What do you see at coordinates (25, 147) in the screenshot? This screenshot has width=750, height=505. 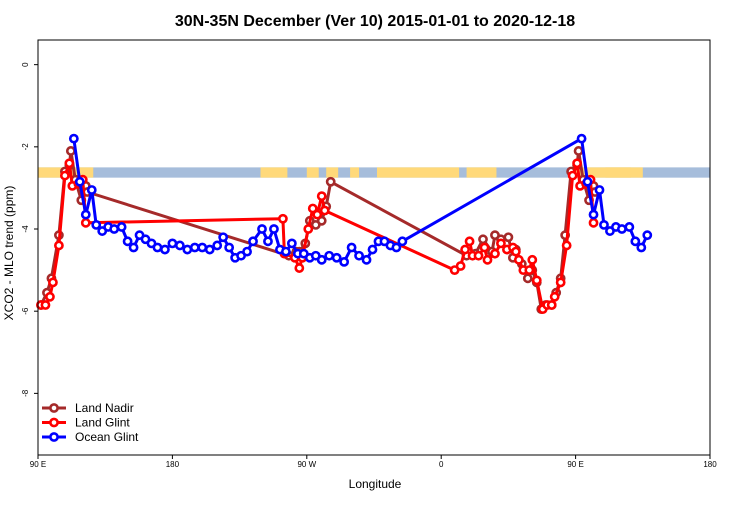 I see `y-tick-label: -2` at bounding box center [25, 147].